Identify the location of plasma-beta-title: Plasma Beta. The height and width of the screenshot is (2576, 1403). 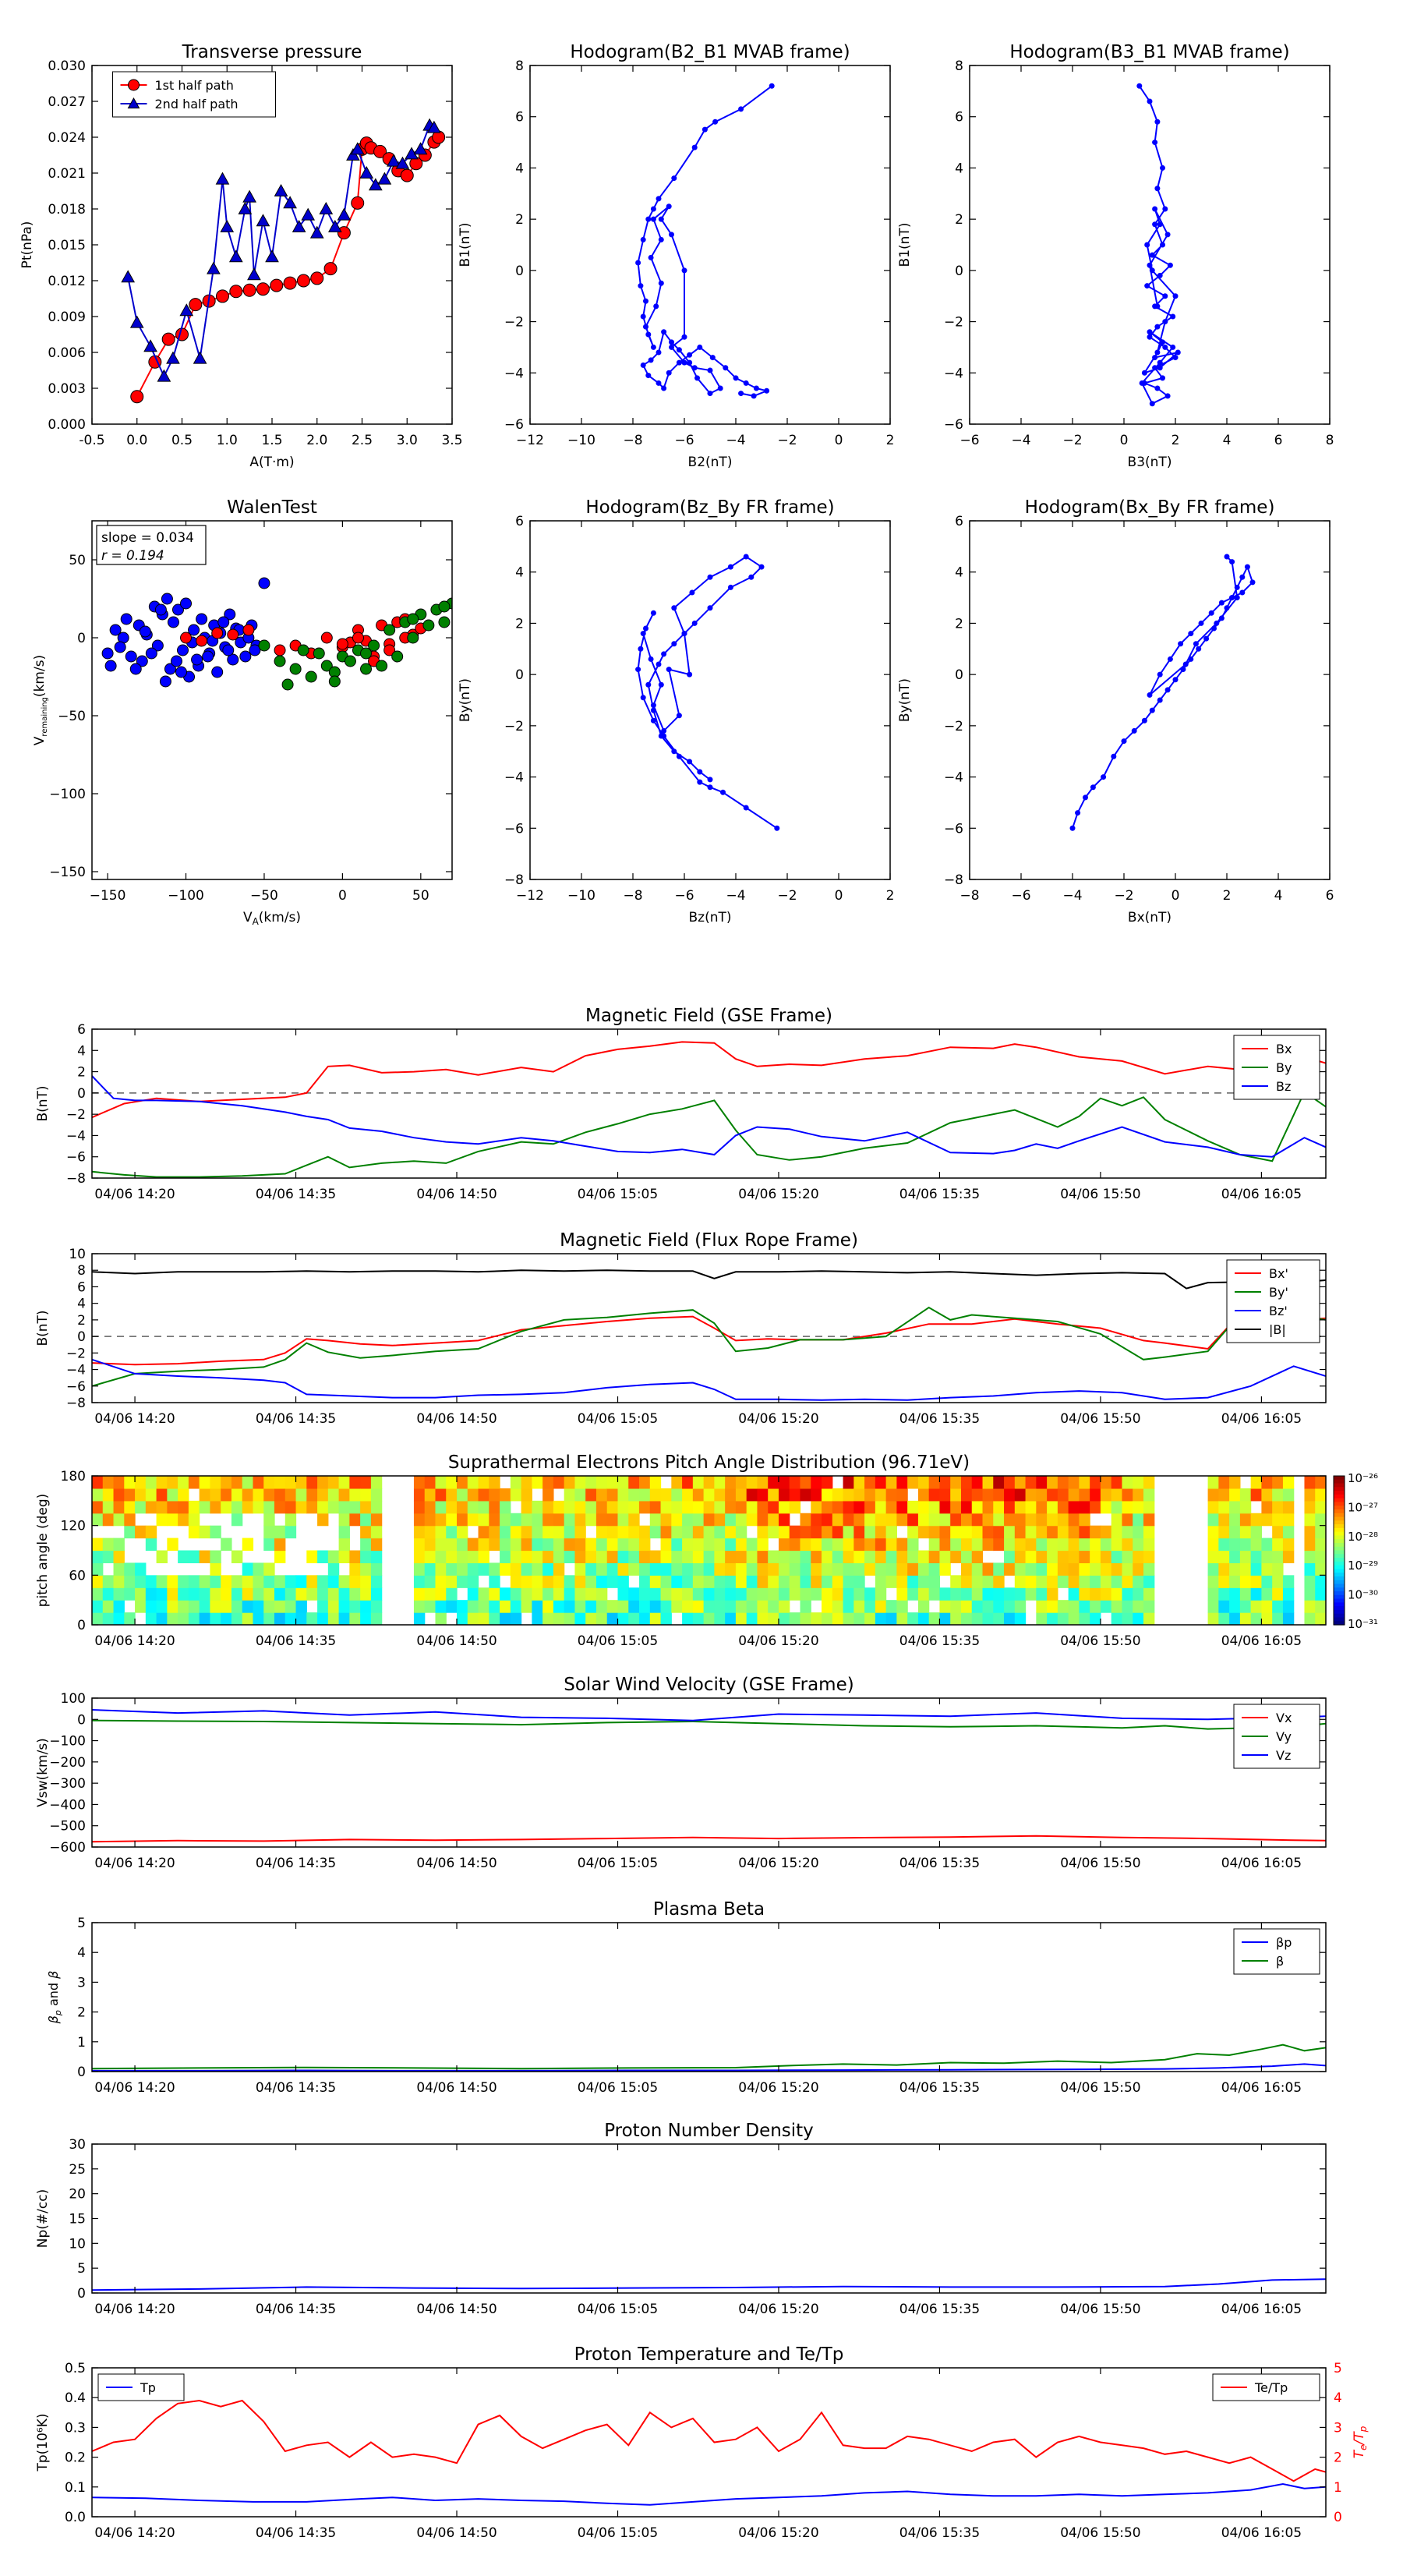
(709, 1909).